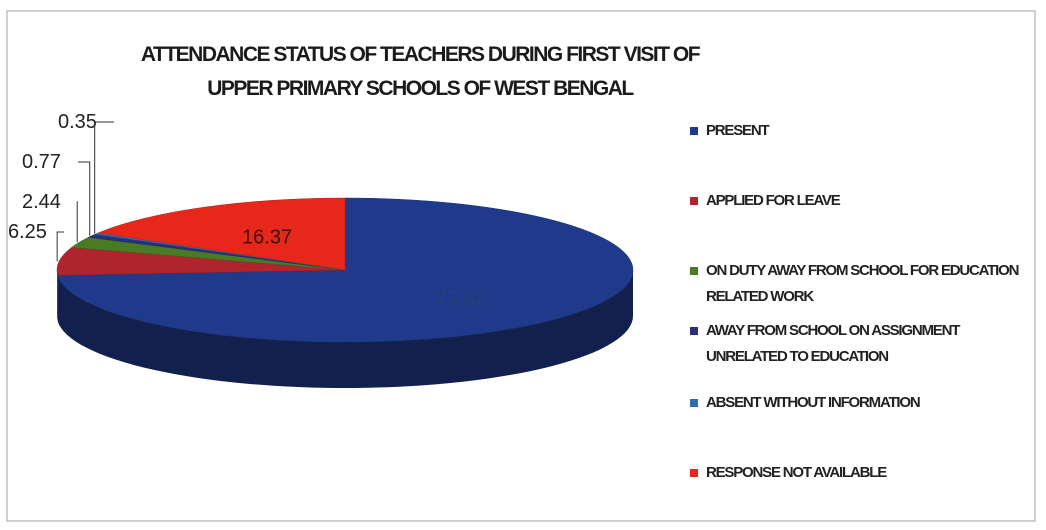 The image size is (1046, 530). What do you see at coordinates (461, 299) in the screenshot?
I see `data-label-0: 73.82` at bounding box center [461, 299].